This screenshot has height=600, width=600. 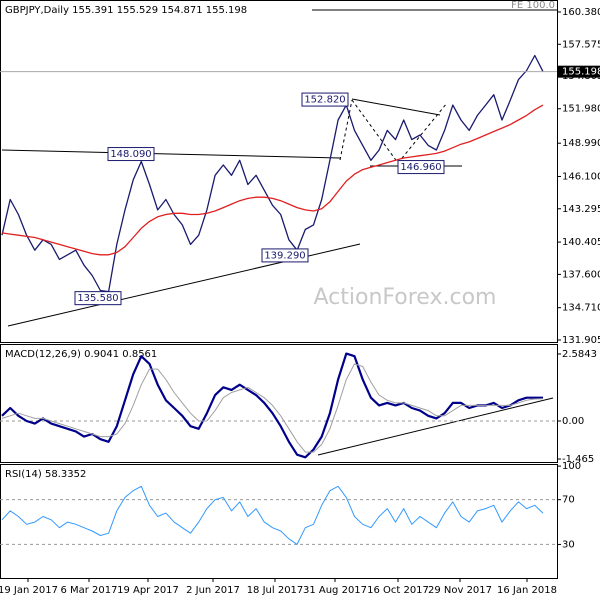 What do you see at coordinates (398, 590) in the screenshot?
I see `x-tick-label: 16 Oct 2017` at bounding box center [398, 590].